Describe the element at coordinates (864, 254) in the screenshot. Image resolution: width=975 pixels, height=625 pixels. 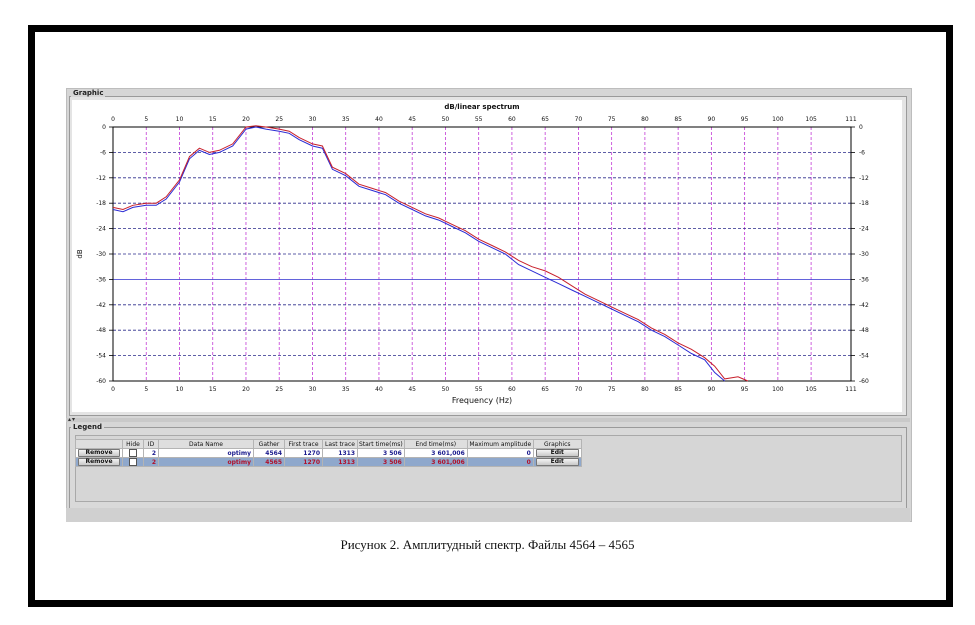
I see `y-tick-label-right: -30` at that location.